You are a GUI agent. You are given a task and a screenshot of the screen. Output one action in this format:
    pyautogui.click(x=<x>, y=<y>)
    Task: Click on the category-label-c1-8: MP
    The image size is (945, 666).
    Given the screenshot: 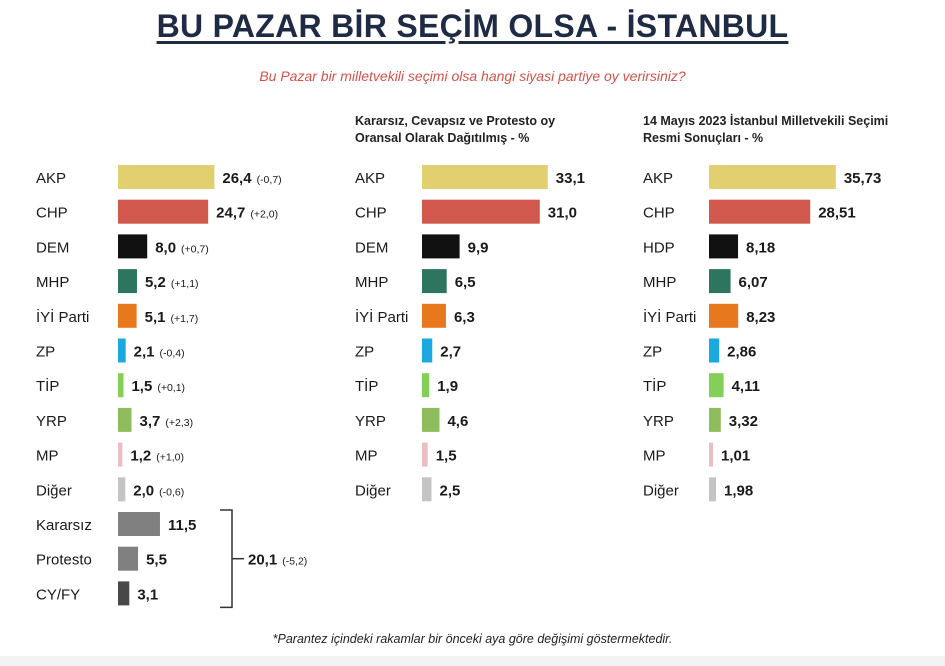 What is the action you would take?
    pyautogui.click(x=47, y=456)
    